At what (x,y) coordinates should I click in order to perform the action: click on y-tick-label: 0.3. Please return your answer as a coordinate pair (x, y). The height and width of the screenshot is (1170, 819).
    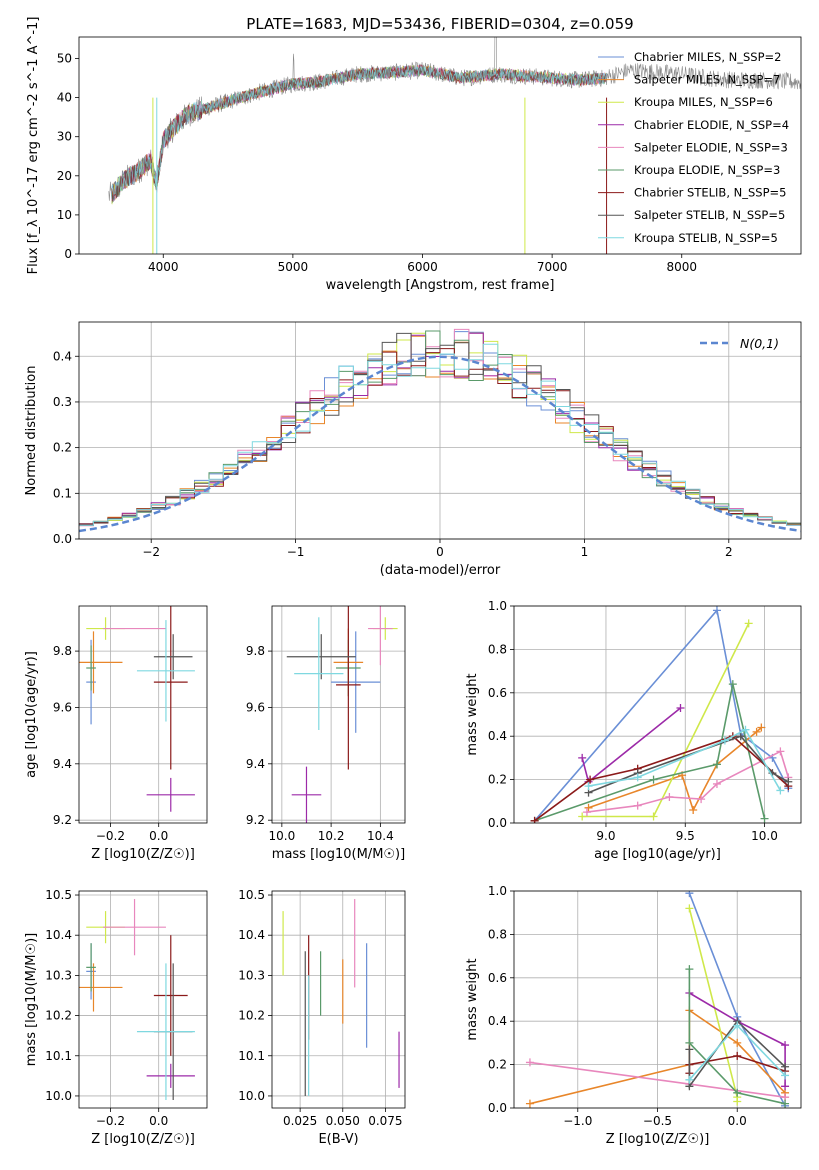
    Looking at the image, I should click on (62, 402).